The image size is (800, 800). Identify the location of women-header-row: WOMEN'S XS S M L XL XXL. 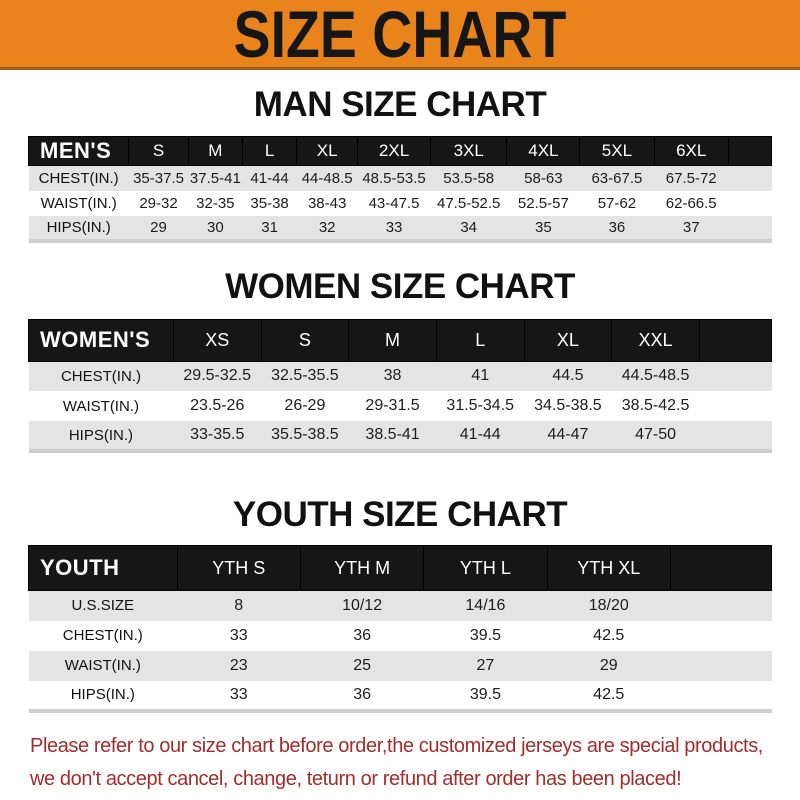
(400, 340).